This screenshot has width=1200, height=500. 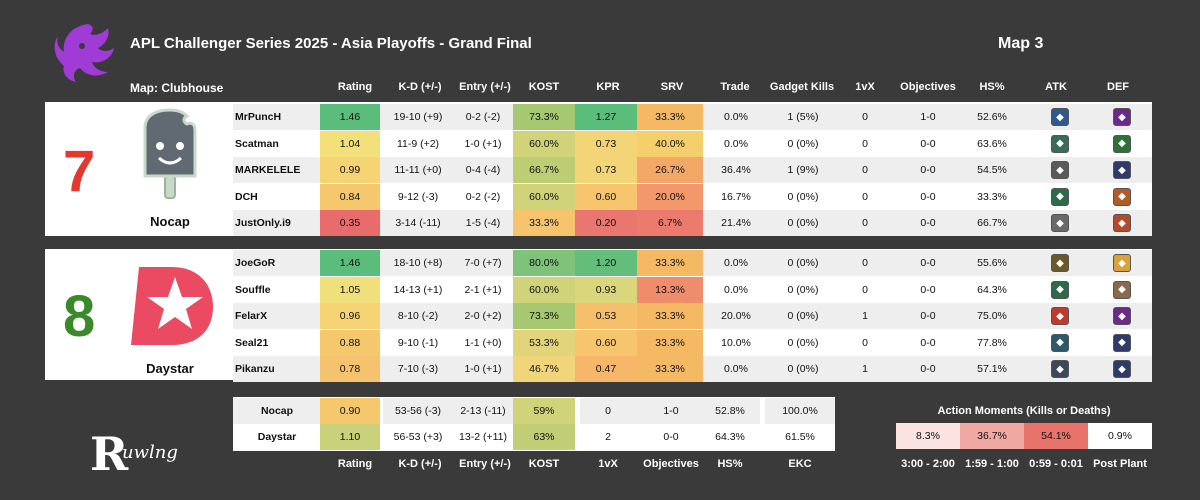 What do you see at coordinates (350, 223) in the screenshot?
I see `stat-rating: 0.35` at bounding box center [350, 223].